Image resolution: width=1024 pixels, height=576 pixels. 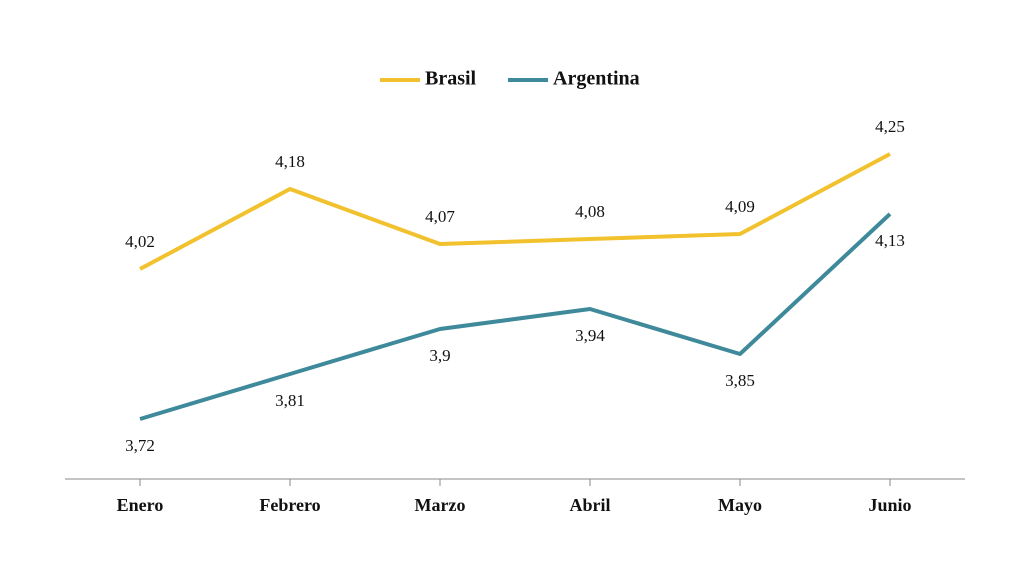 I want to click on data-label: 4,25, so click(x=890, y=126).